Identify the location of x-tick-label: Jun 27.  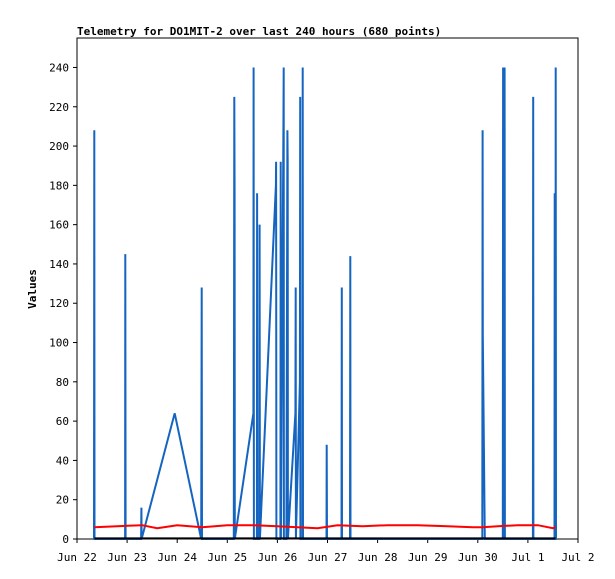
(328, 557).